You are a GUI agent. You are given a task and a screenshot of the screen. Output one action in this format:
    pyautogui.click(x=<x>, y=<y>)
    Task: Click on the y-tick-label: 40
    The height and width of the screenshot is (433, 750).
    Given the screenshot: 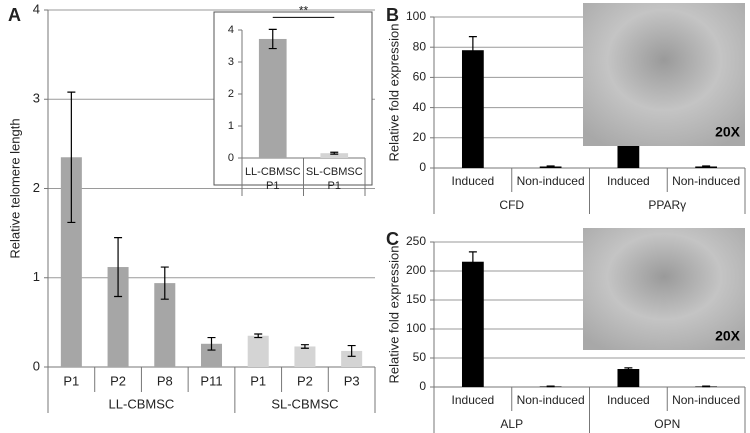 What is the action you would take?
    pyautogui.click(x=420, y=107)
    